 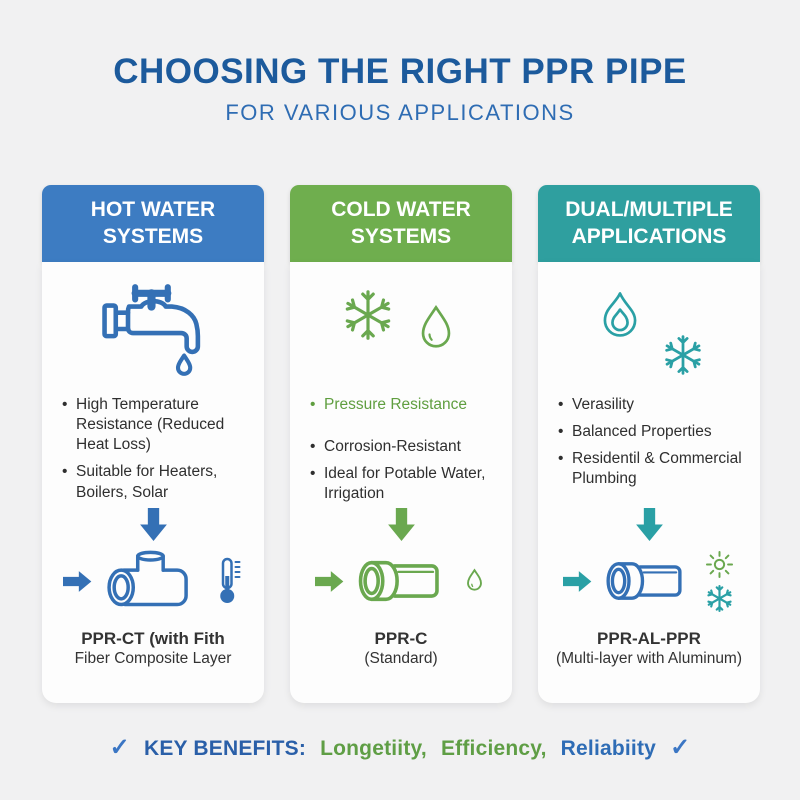 What do you see at coordinates (620, 315) in the screenshot?
I see `flame-icon` at bounding box center [620, 315].